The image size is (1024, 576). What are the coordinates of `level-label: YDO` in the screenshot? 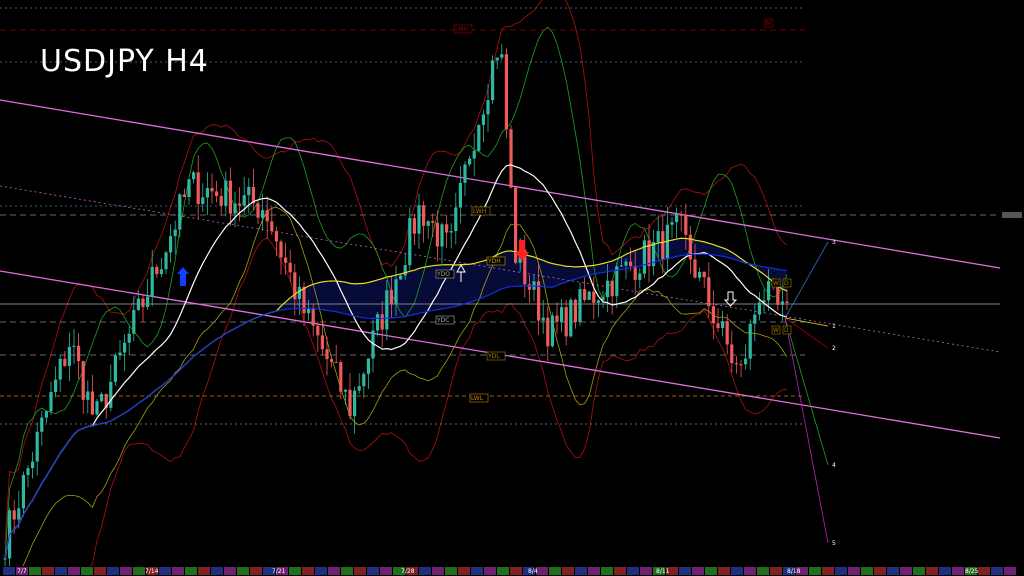 It's located at (443, 274).